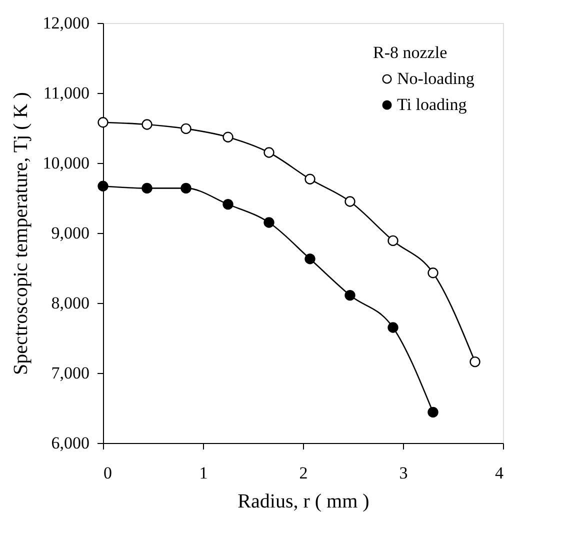 Image resolution: width=576 pixels, height=552 pixels. Describe the element at coordinates (403, 473) in the screenshot. I see `x-tick-label: 3` at that location.